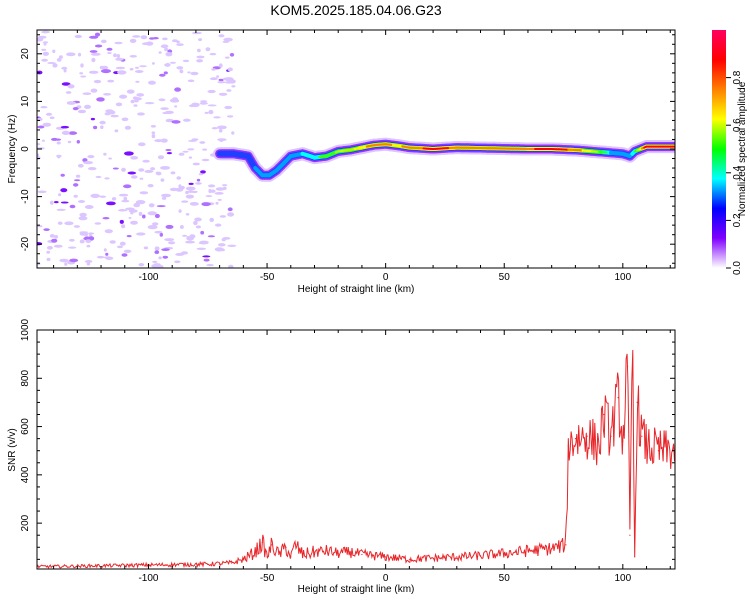  What do you see at coordinates (25, 378) in the screenshot?
I see `y-tick-label: 800` at bounding box center [25, 378].